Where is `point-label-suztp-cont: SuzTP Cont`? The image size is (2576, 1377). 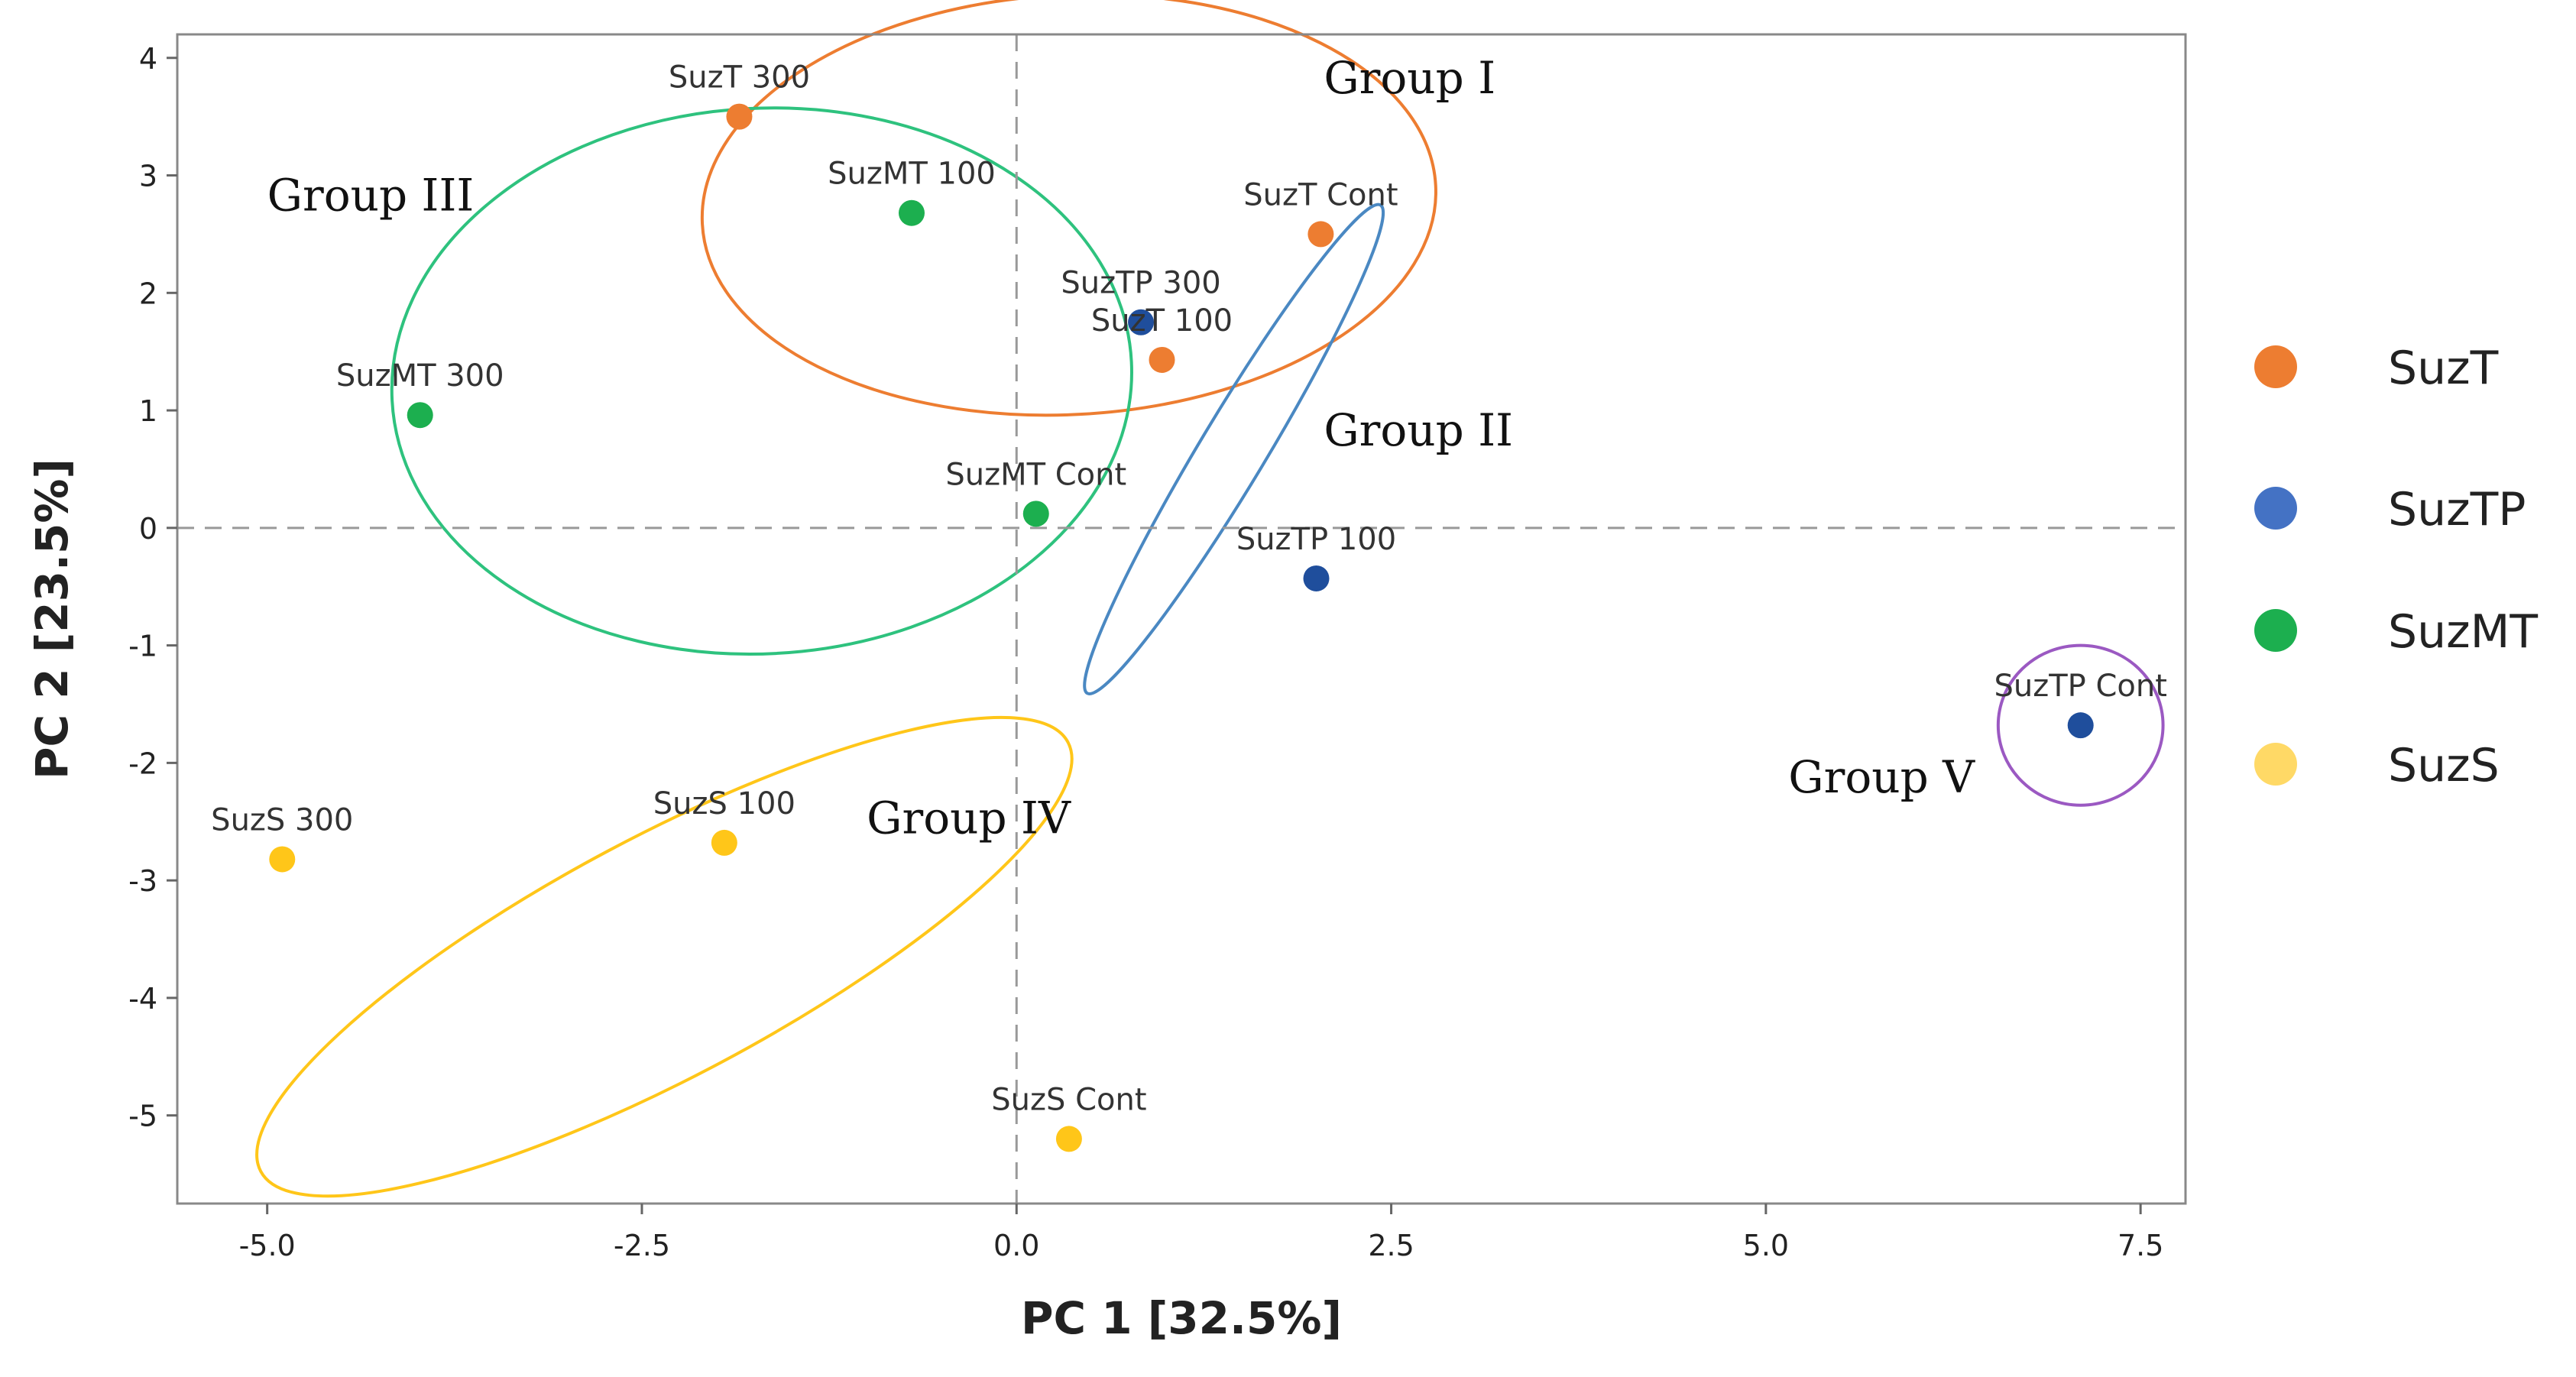 point-label-suztp-cont: SuzTP Cont is located at coordinates (2080, 687).